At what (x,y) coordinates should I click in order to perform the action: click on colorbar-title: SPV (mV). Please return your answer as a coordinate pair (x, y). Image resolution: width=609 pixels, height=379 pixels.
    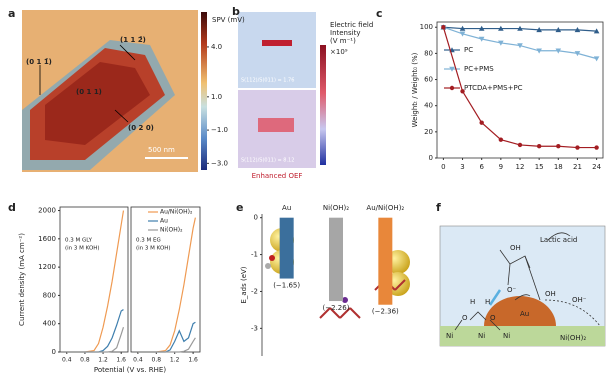
    Looking at the image, I should click on (228, 20).